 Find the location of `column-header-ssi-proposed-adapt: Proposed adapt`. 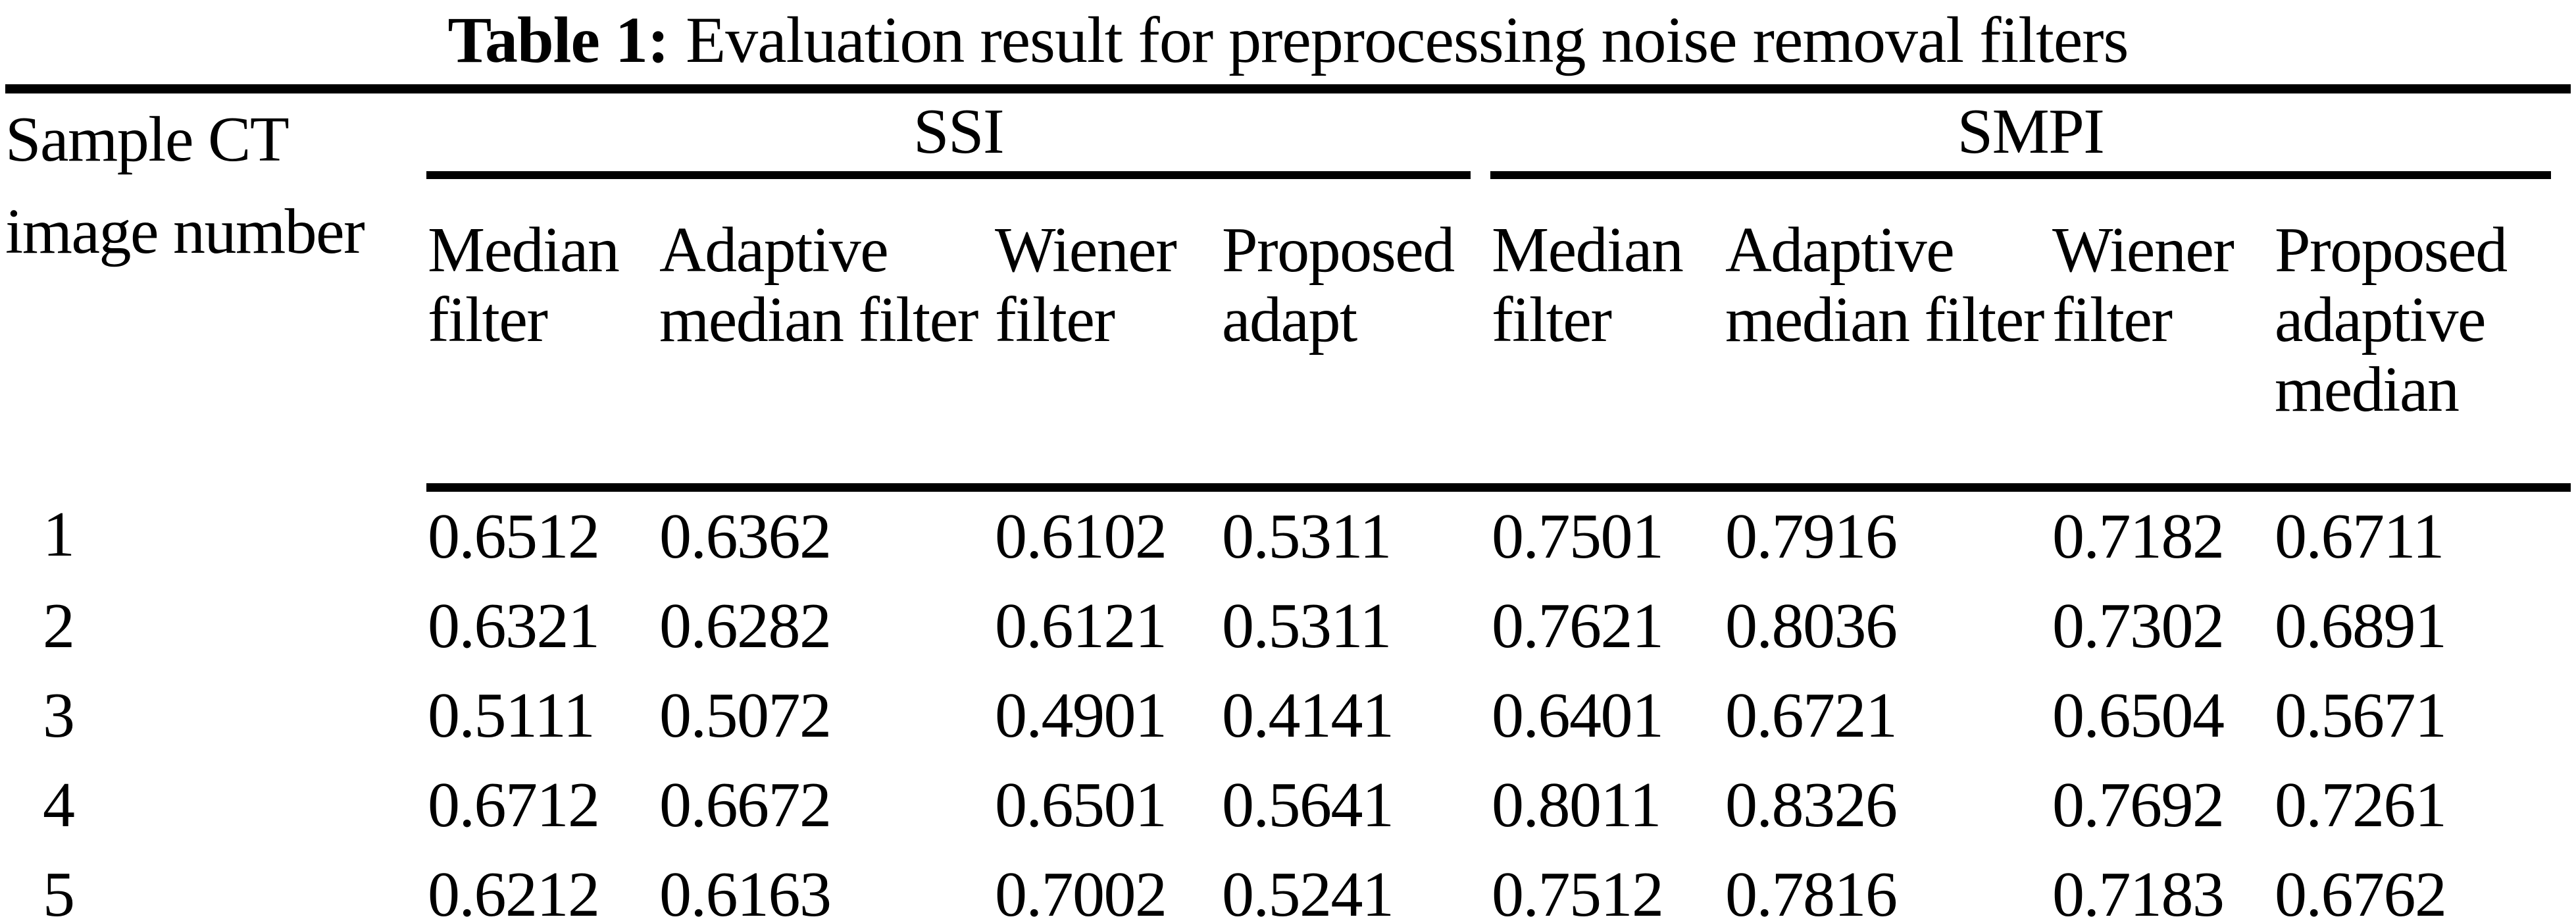

column-header-ssi-proposed-adapt: Proposed adapt is located at coordinates (1356, 335).